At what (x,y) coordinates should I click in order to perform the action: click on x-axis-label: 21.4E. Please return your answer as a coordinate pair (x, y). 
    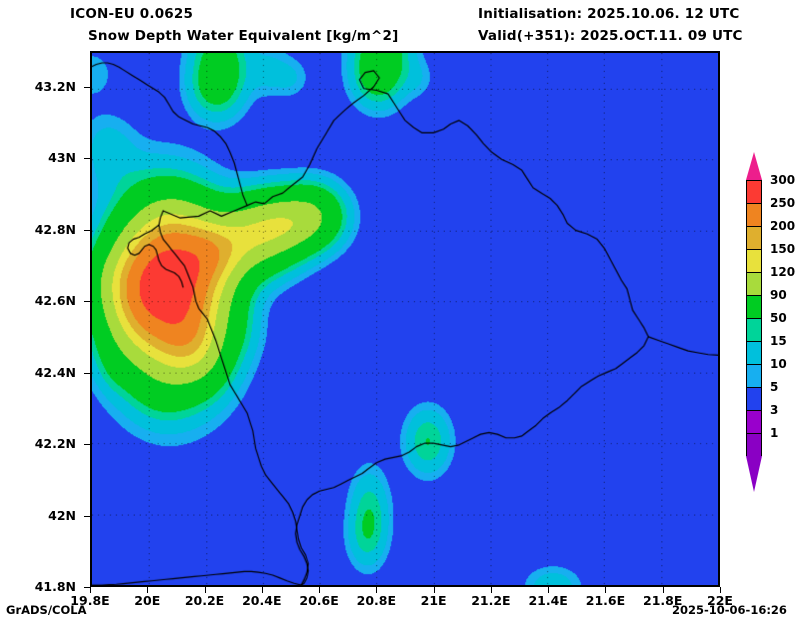
    Looking at the image, I should click on (548, 600).